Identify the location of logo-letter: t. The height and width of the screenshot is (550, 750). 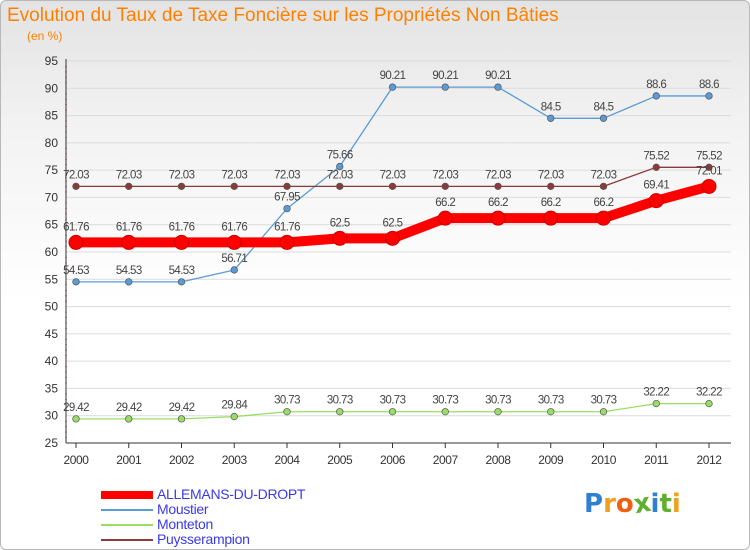
(665, 504).